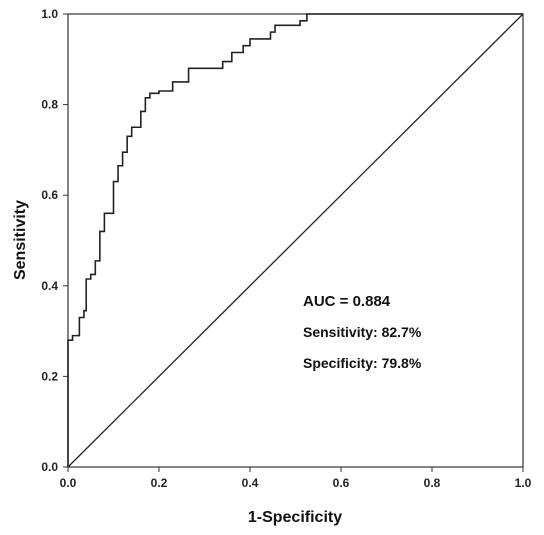  Describe the element at coordinates (250, 483) in the screenshot. I see `x-tick-label: 0.4` at that location.